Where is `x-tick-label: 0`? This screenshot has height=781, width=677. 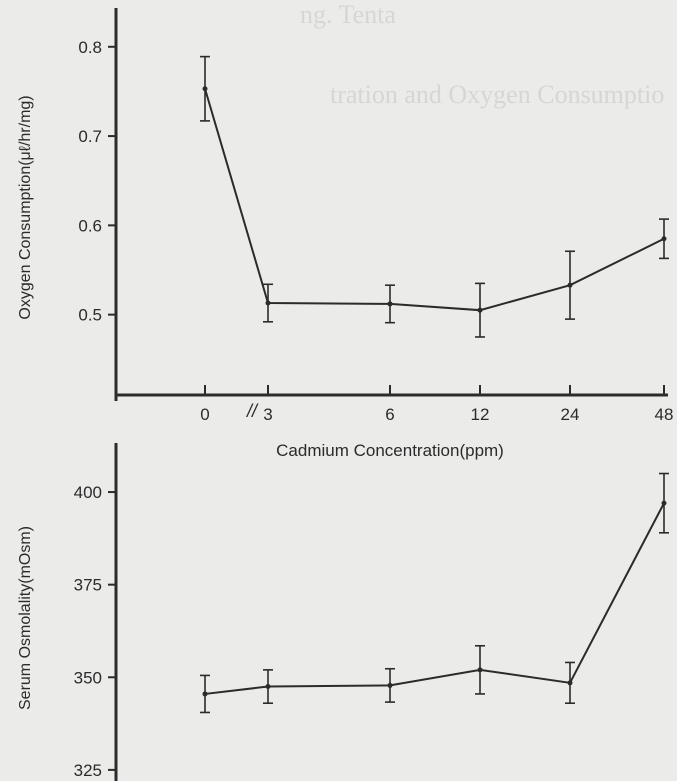
x-tick-label: 0 is located at coordinates (204, 414).